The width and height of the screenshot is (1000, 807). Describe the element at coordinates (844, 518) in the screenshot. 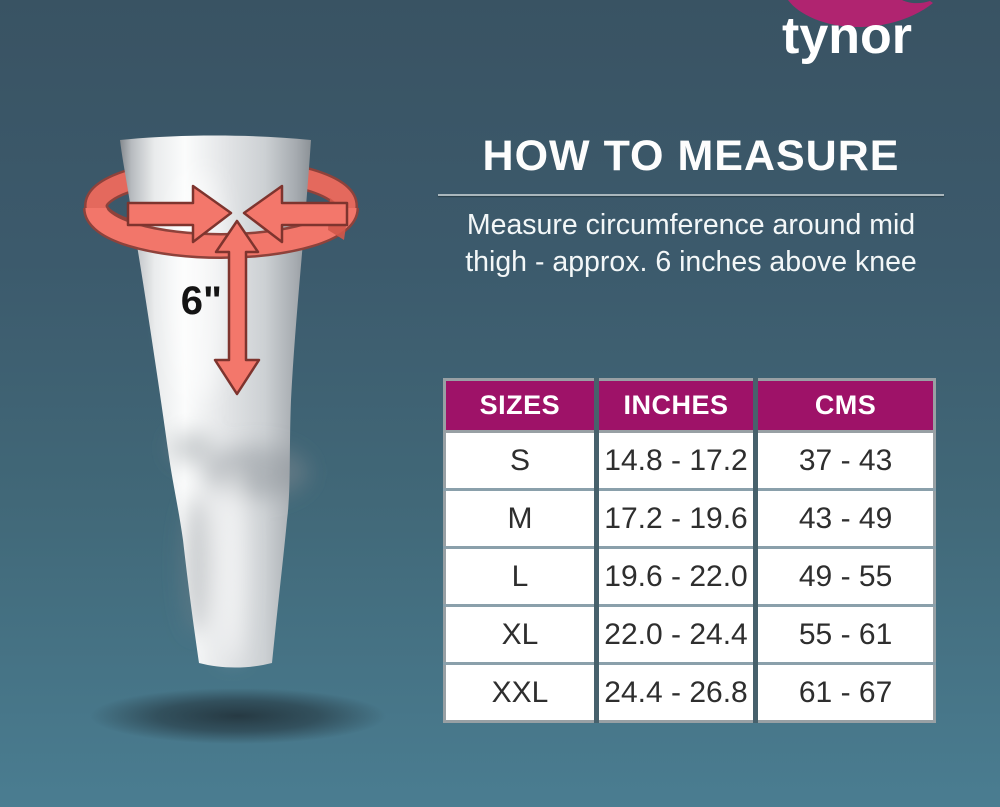

I see `cms-cell: 43 - 49` at that location.